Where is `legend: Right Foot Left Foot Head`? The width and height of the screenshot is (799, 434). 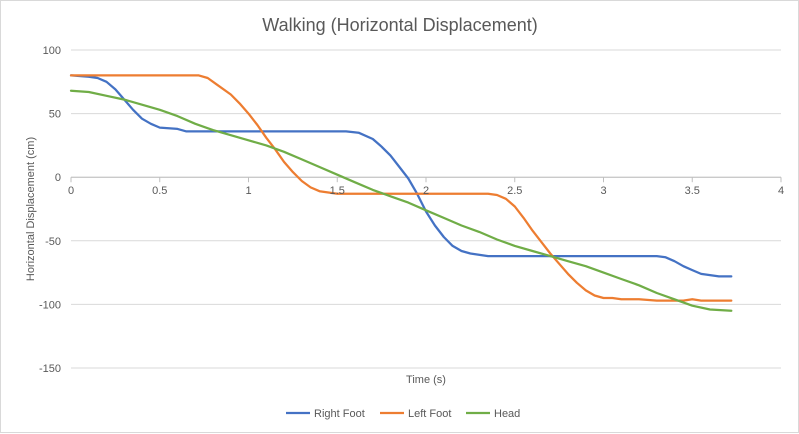
legend: Right Foot Left Foot Head is located at coordinates (403, 414).